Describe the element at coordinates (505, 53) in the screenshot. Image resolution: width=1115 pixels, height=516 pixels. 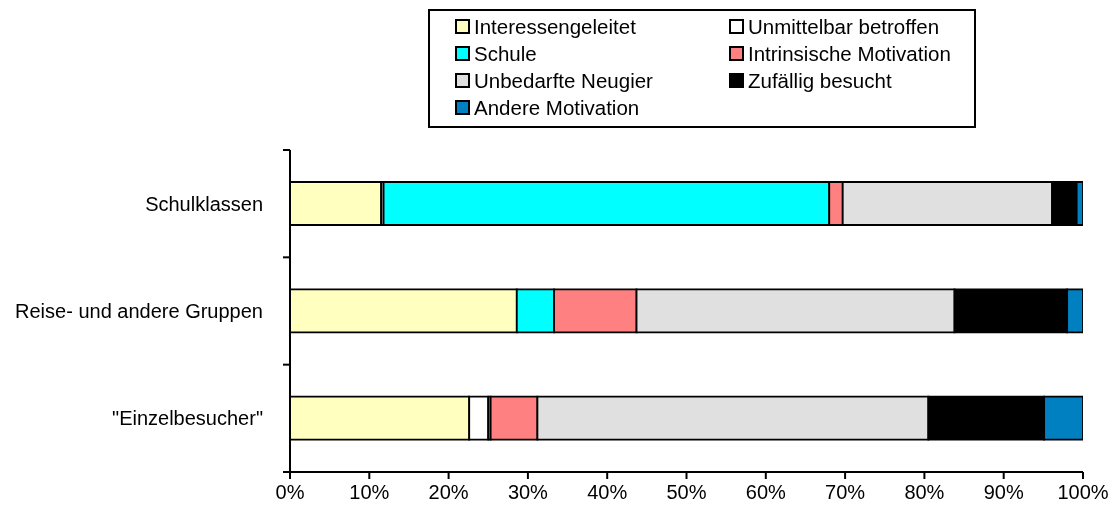
I see `legend-label: Schule` at that location.